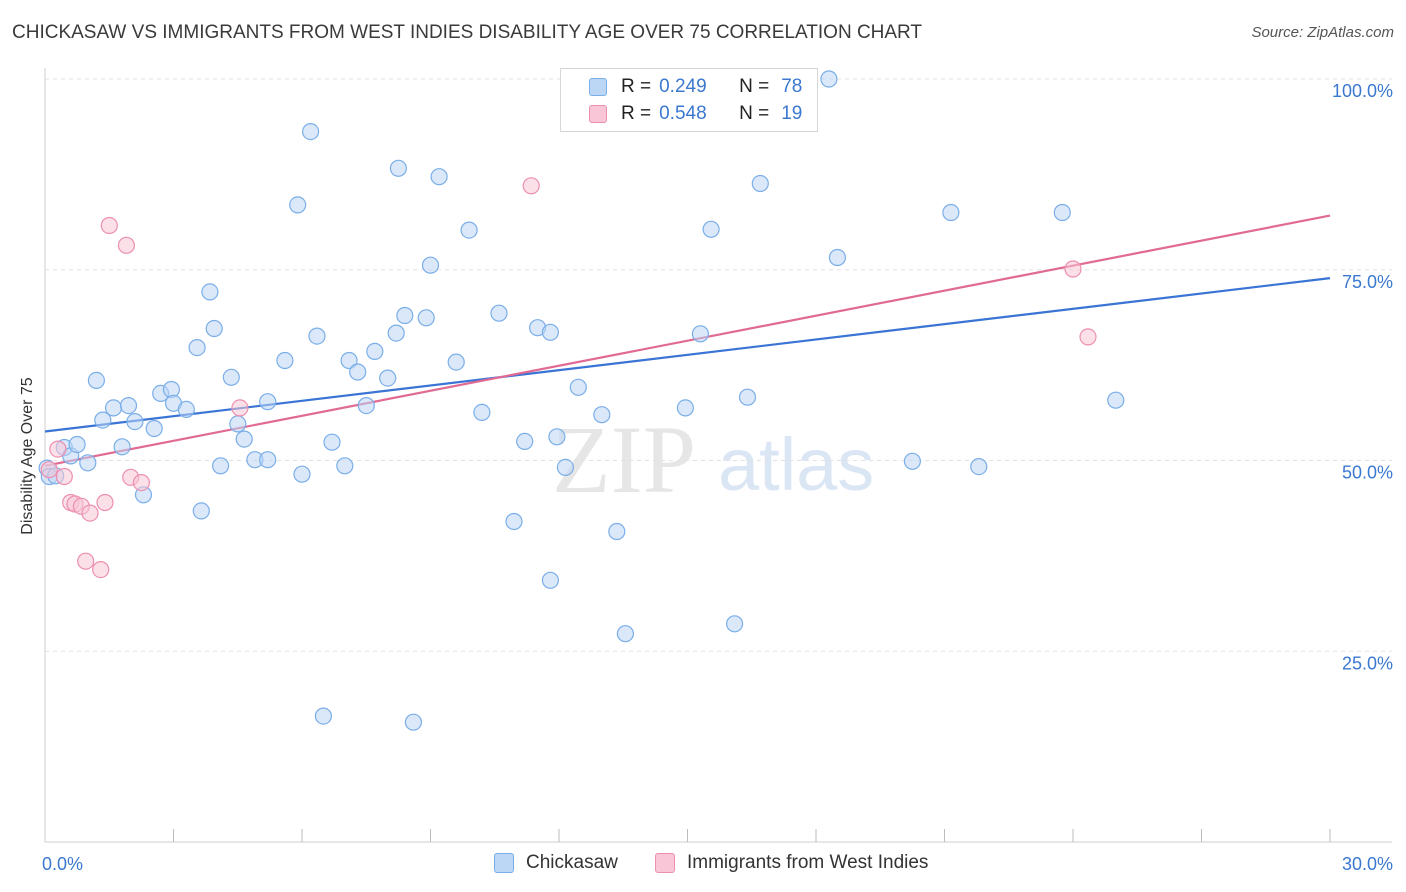  Describe the element at coordinates (572, 862) in the screenshot. I see `series-label-chickasaw: Chickasaw` at that location.